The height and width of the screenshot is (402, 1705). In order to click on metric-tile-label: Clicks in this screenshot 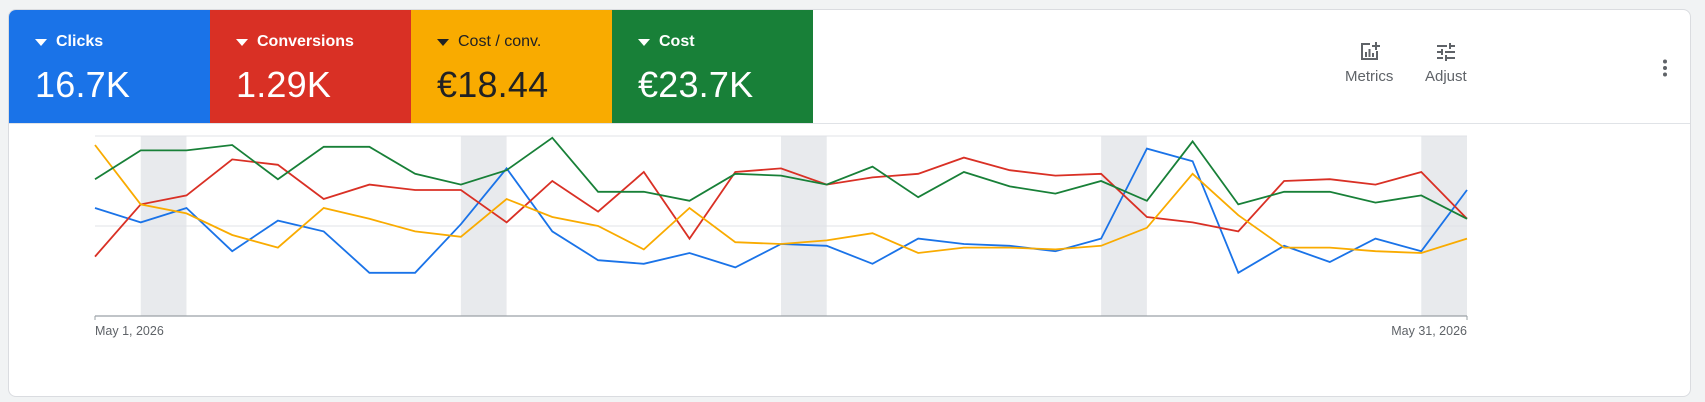, I will do `click(122, 42)`.